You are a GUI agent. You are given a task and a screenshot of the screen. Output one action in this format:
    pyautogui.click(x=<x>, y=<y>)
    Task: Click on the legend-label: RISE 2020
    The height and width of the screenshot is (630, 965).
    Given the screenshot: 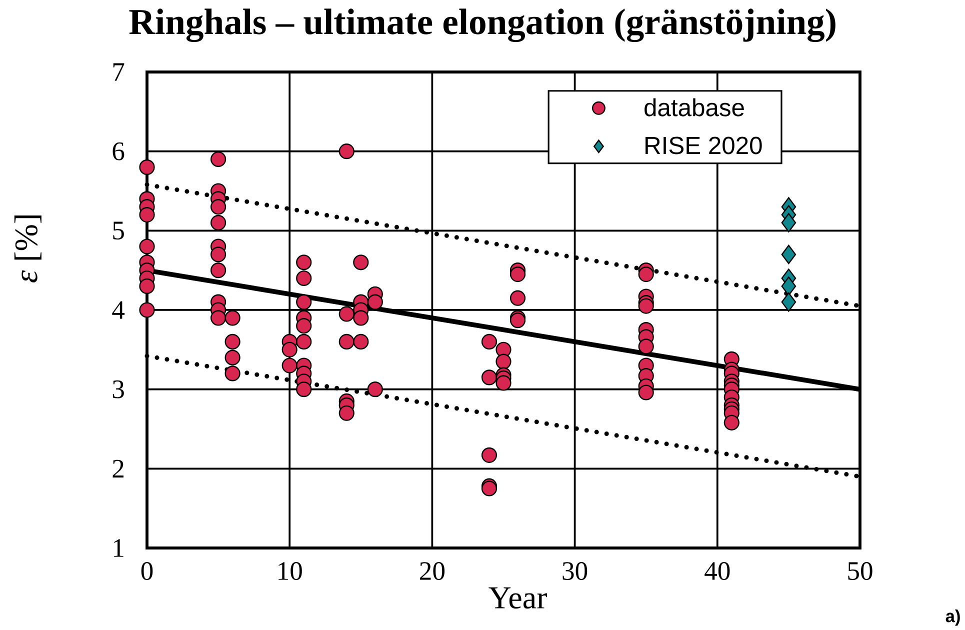 What is the action you would take?
    pyautogui.click(x=704, y=145)
    